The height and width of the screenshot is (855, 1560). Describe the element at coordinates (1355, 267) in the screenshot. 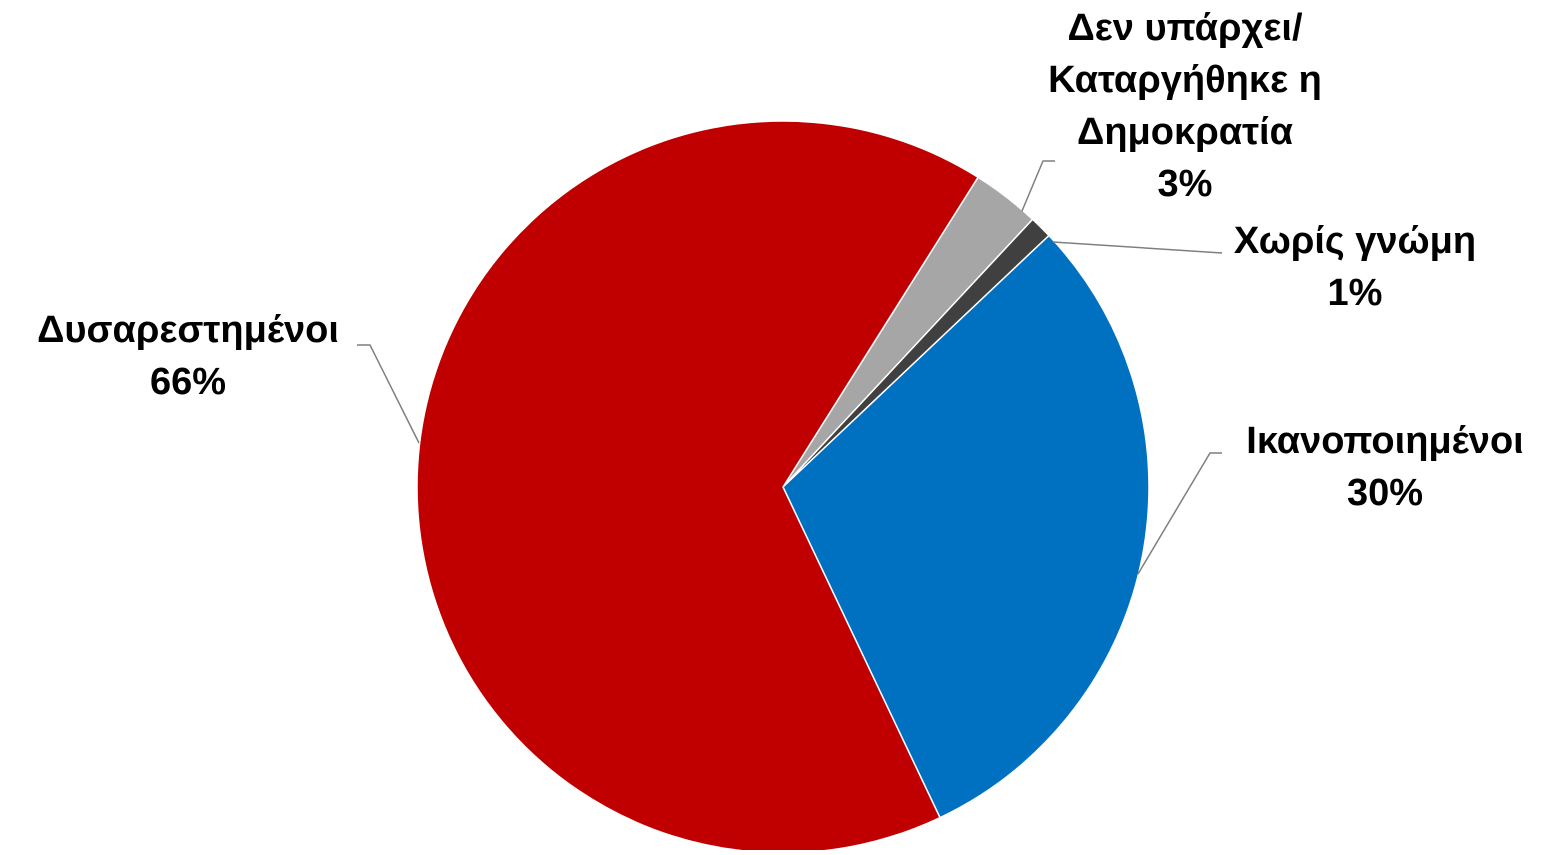

I see `slice-label-1: Χωρίς γνώμη 1%` at that location.